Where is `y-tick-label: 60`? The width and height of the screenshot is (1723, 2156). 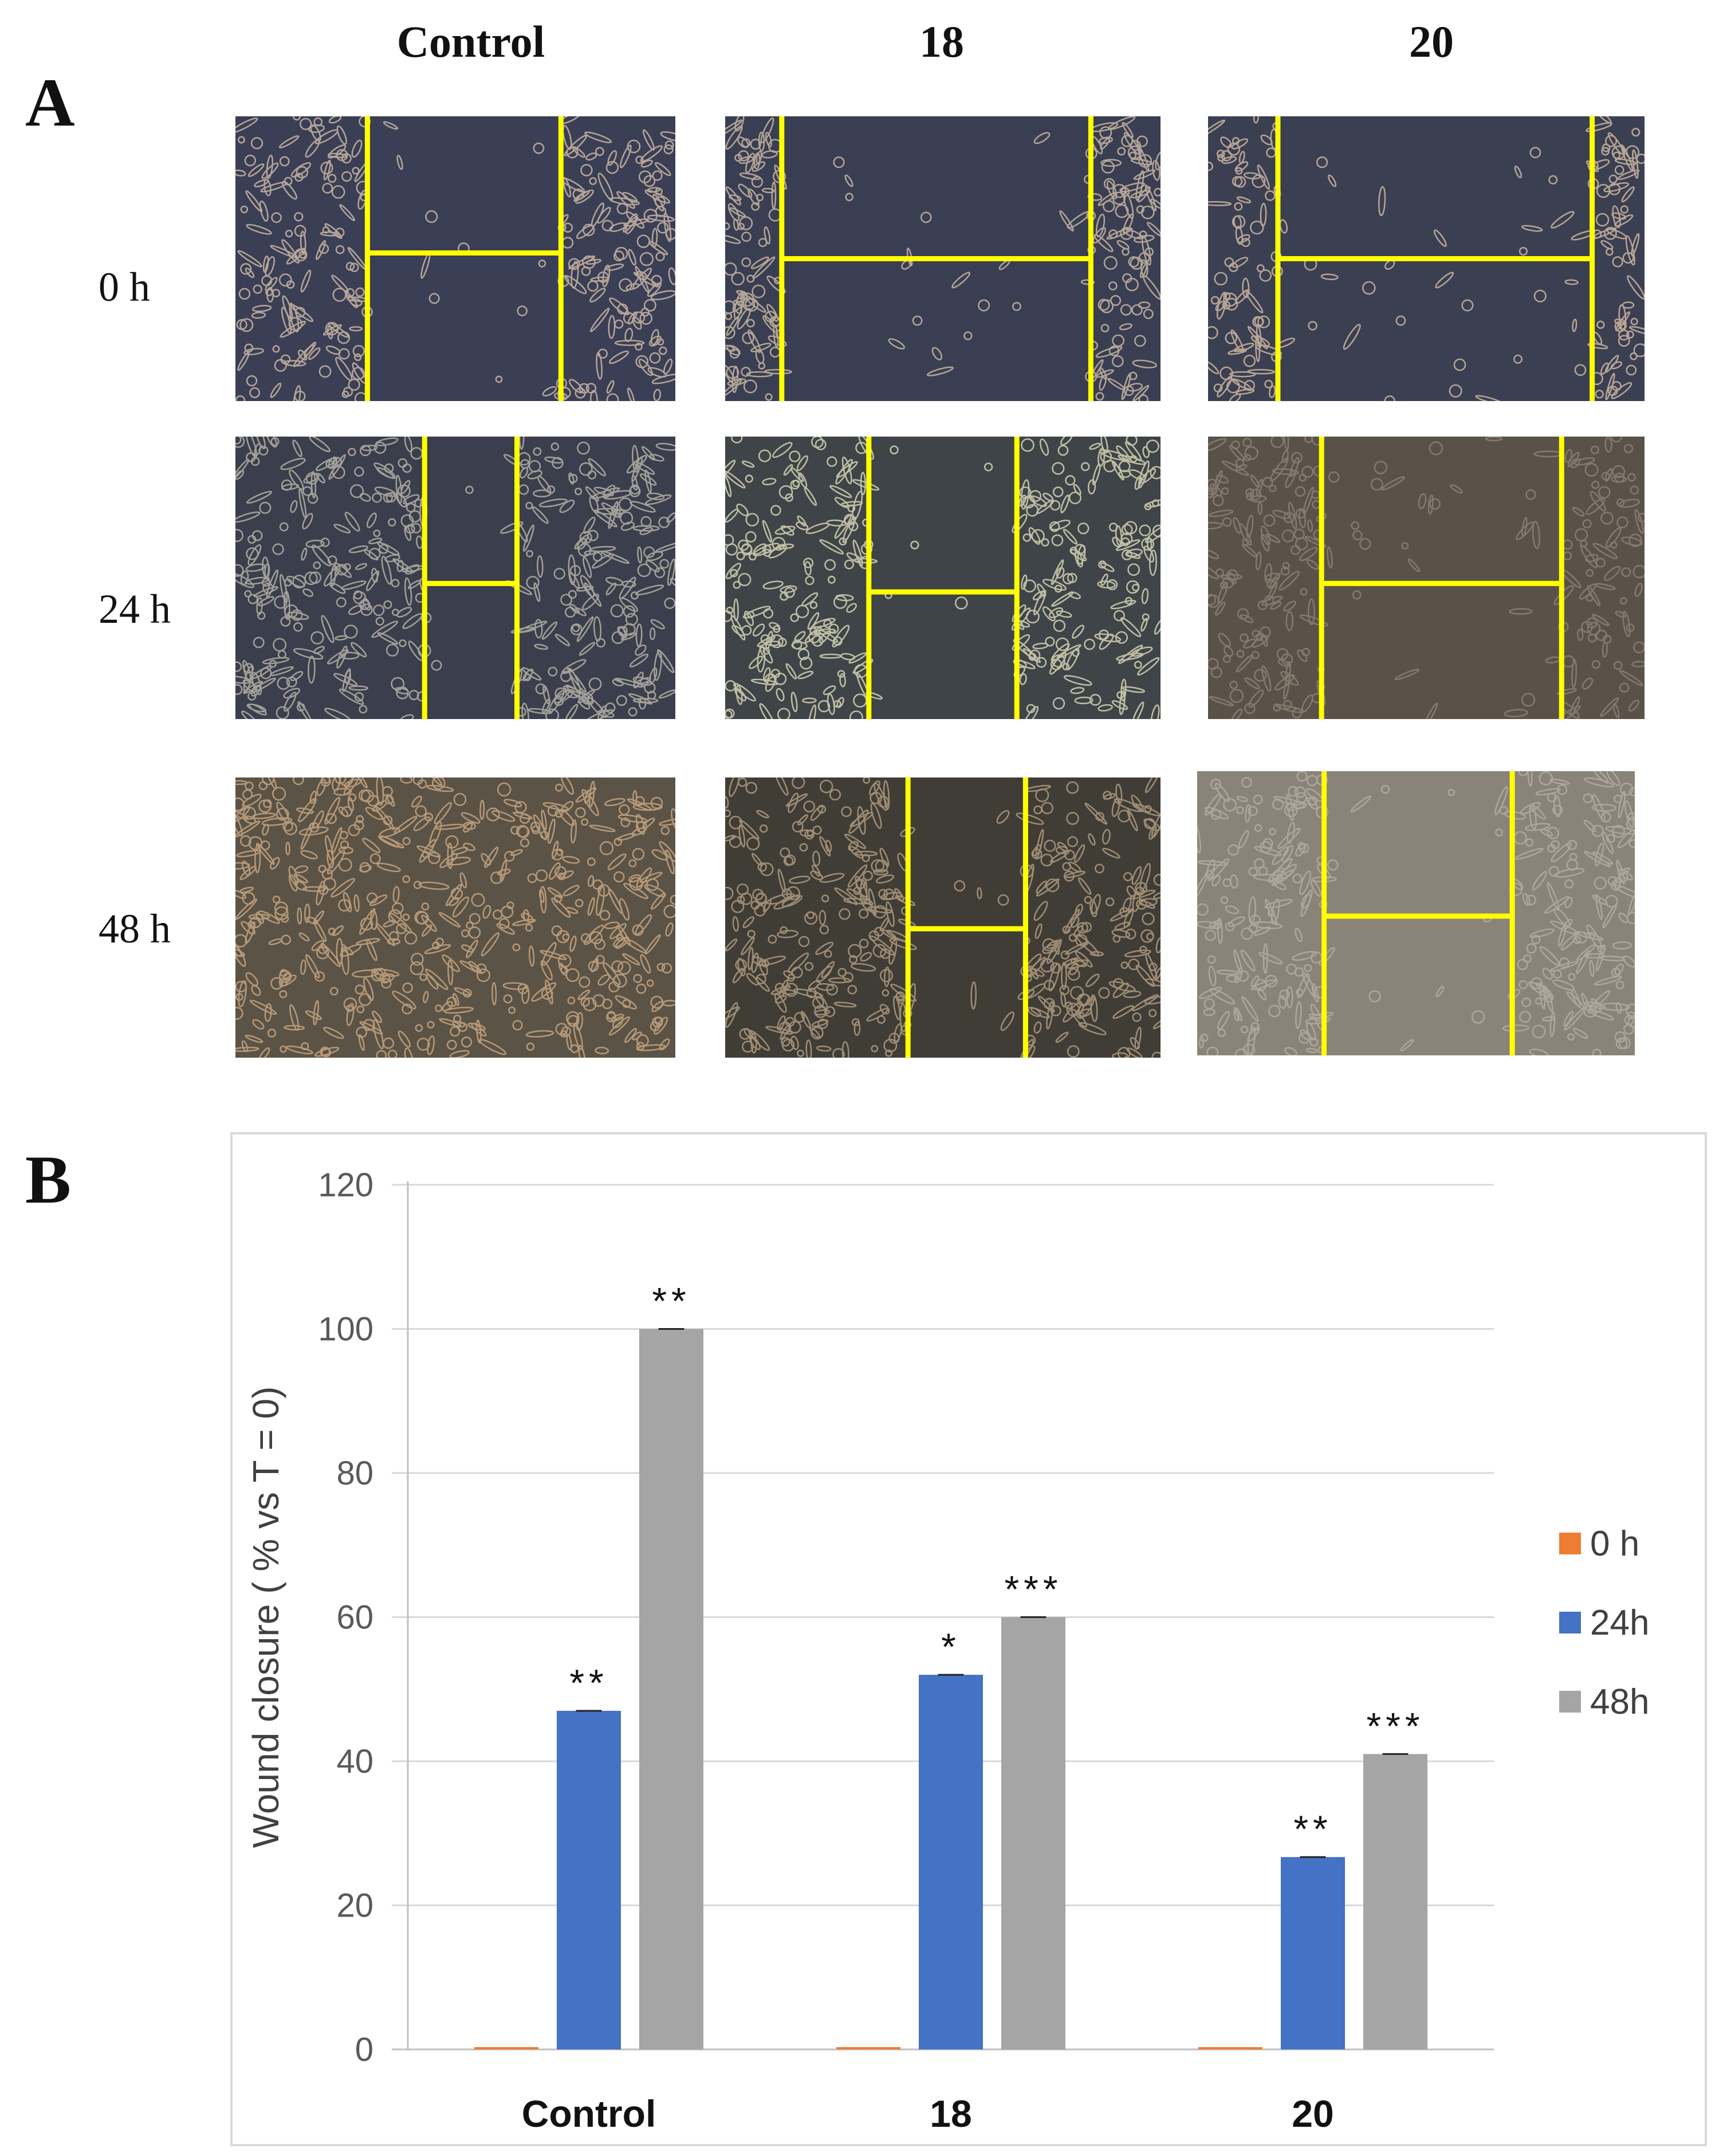
y-tick-label: 60 is located at coordinates (354, 1617).